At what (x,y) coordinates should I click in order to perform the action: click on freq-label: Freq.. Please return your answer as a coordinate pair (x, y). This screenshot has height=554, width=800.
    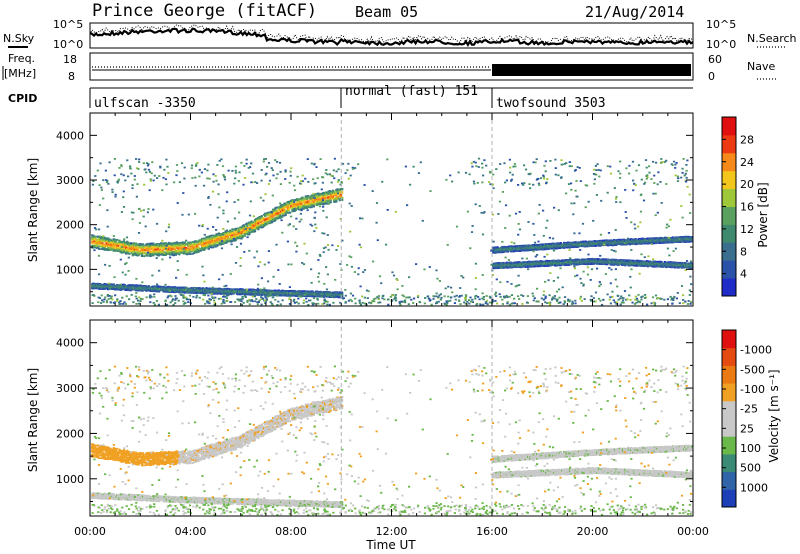
    Looking at the image, I should click on (21, 58).